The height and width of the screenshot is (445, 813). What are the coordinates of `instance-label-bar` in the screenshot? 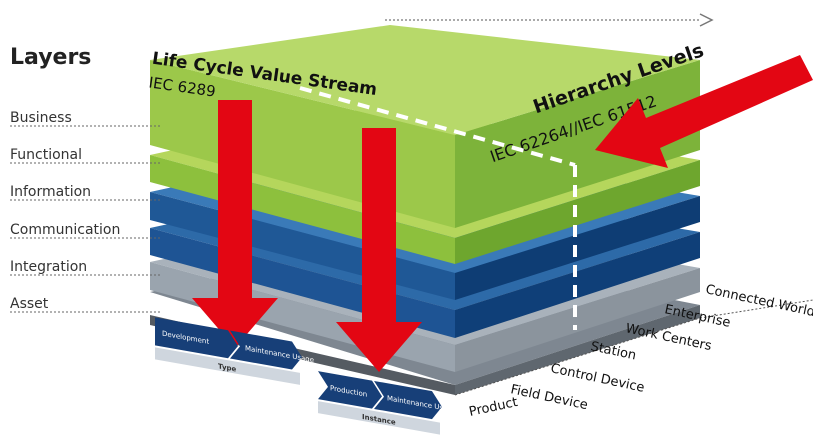 It's located at (379, 418).